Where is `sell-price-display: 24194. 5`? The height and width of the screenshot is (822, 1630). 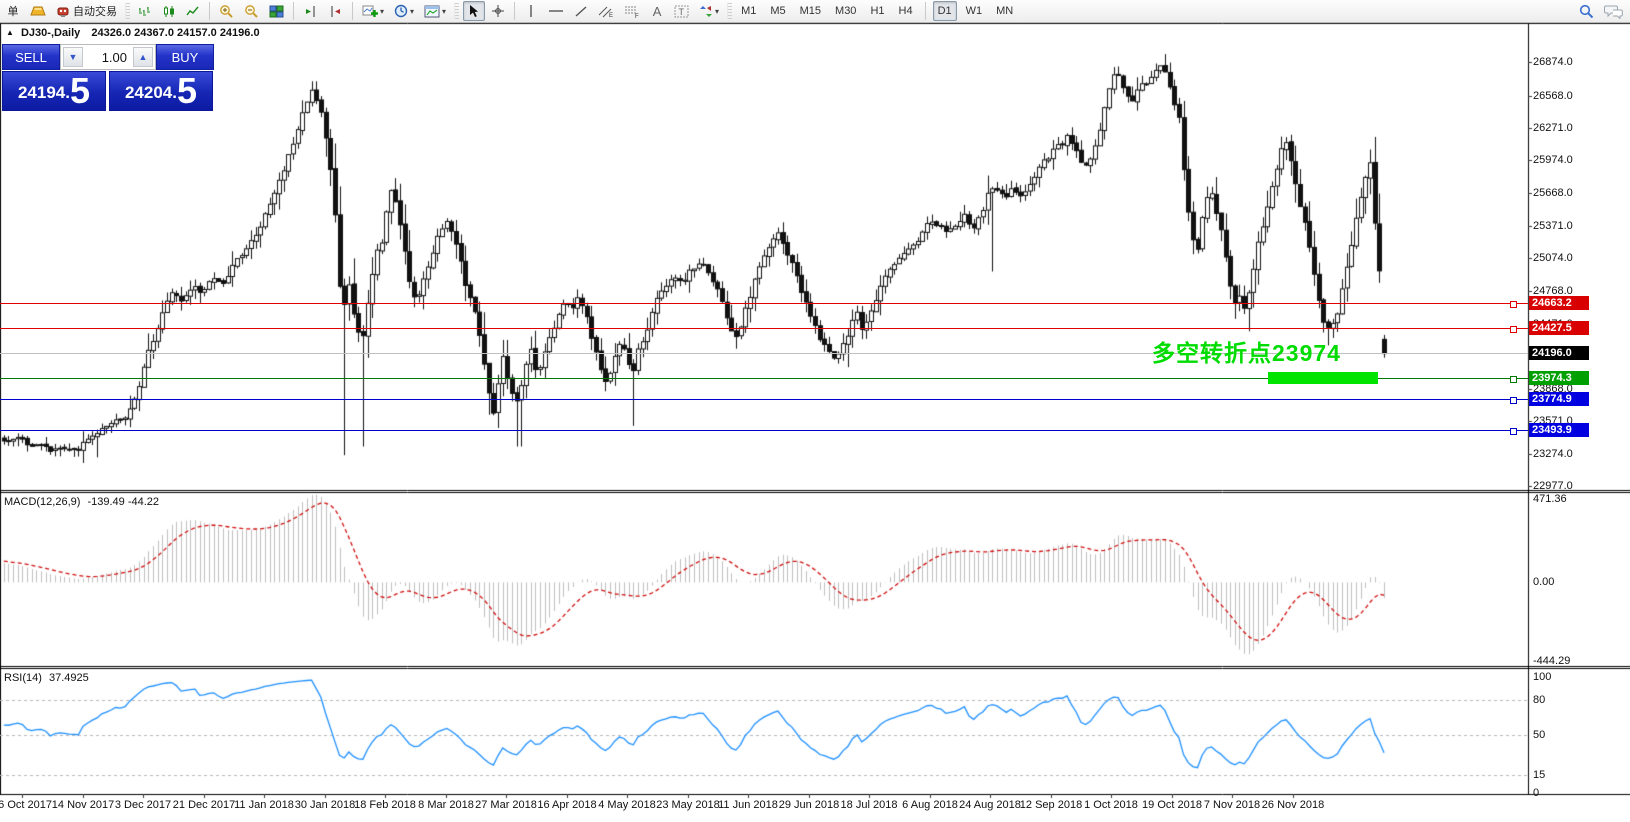 sell-price-display: 24194. 5 is located at coordinates (54, 91).